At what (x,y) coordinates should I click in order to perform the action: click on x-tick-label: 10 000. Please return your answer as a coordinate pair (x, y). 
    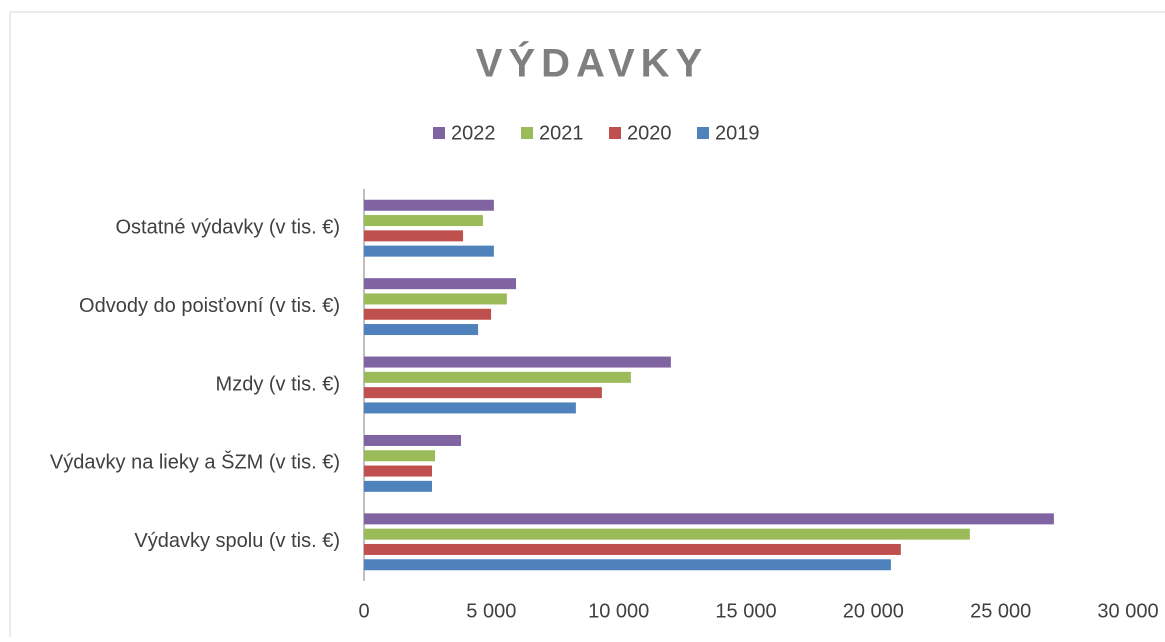
    Looking at the image, I should click on (618, 611).